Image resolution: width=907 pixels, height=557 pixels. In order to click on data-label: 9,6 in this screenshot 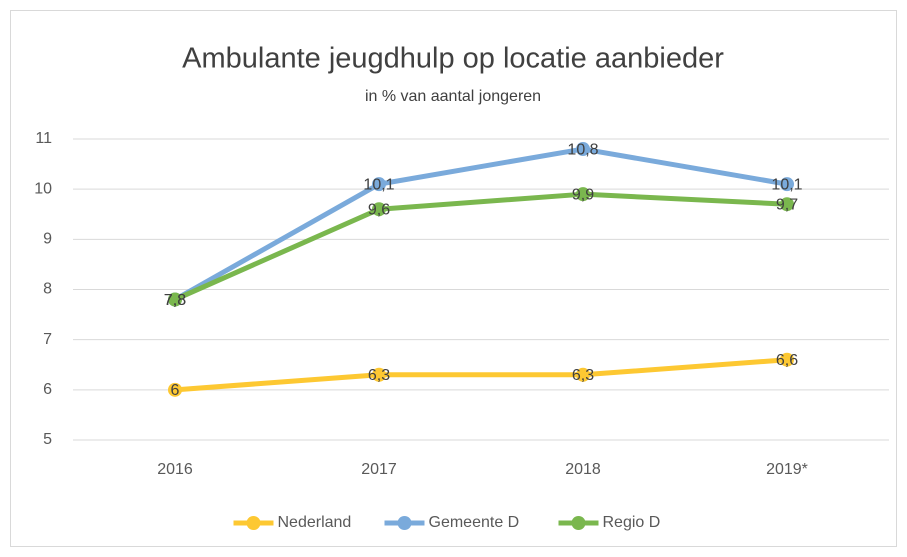, I will do `click(379, 209)`.